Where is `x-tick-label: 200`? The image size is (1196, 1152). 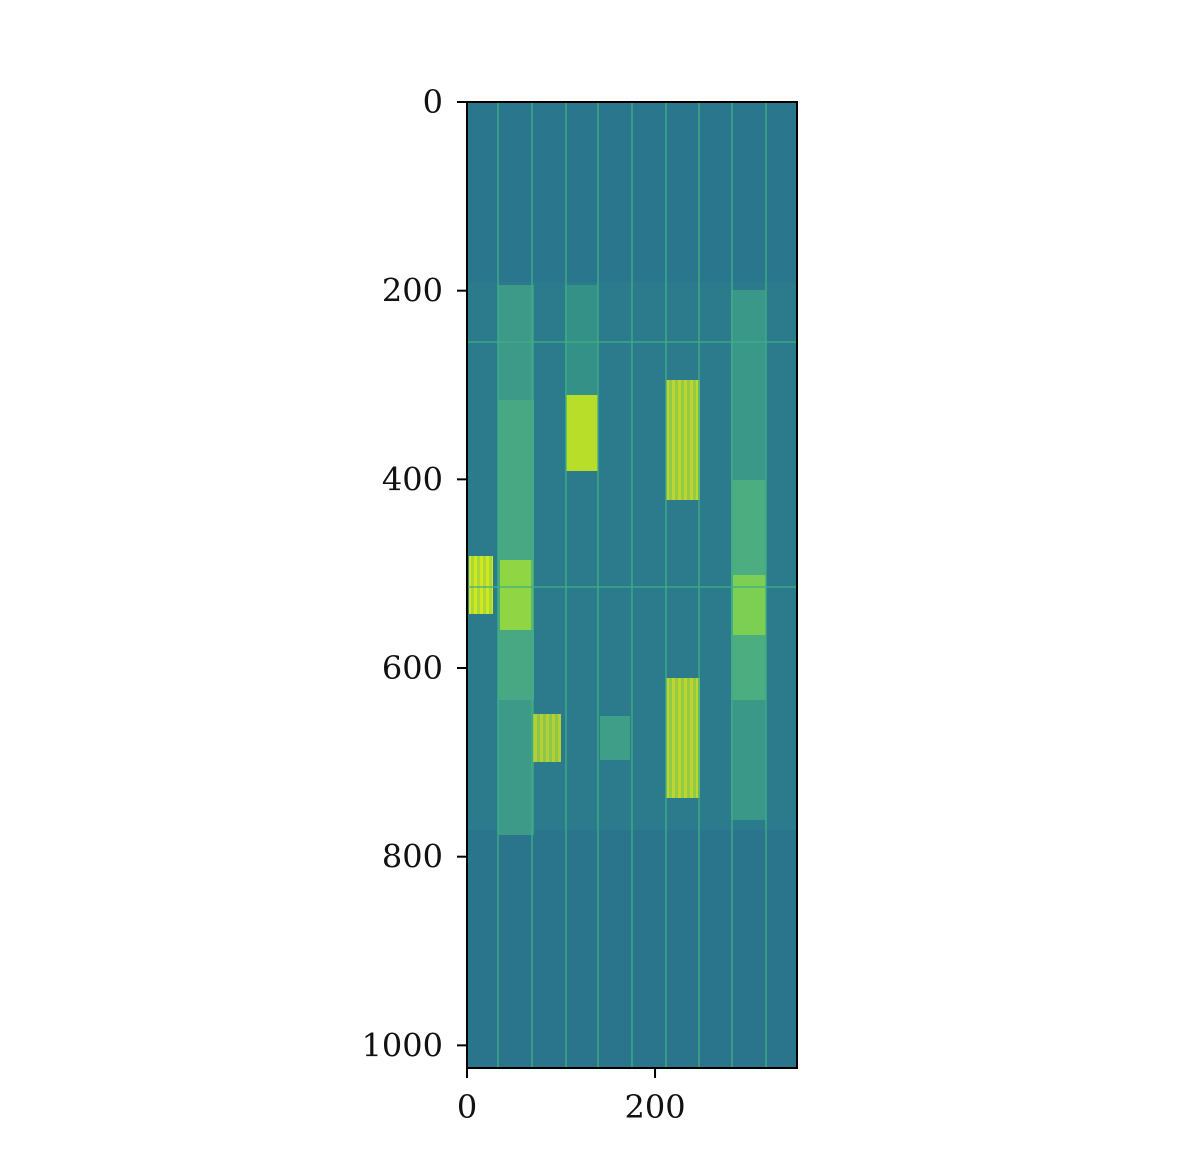
x-tick-label: 200 is located at coordinates (654, 1107).